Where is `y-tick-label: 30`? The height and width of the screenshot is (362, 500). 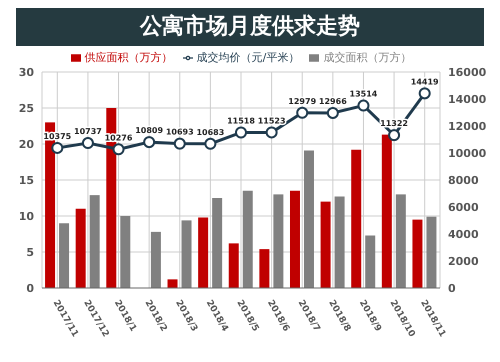 y-tick-label: 30 is located at coordinates (26, 72).